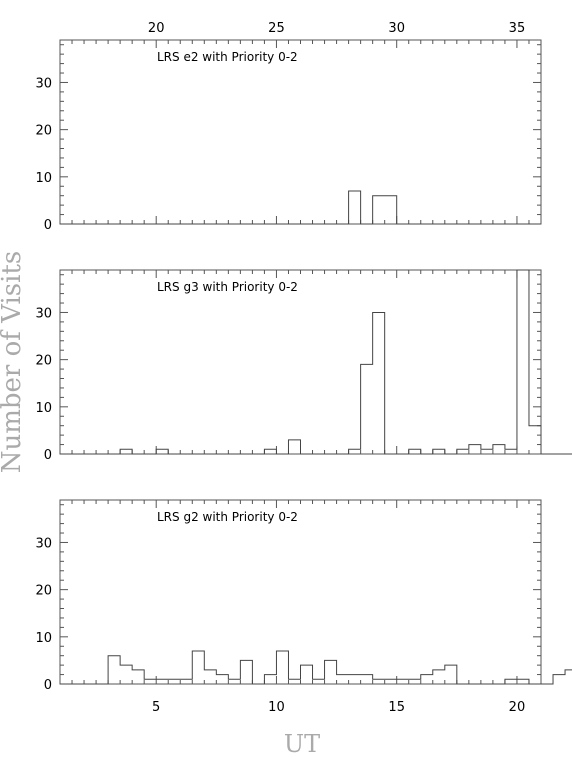 Image resolution: width=572 pixels, height=762 pixels. I want to click on top-tick-label: 20, so click(156, 28).